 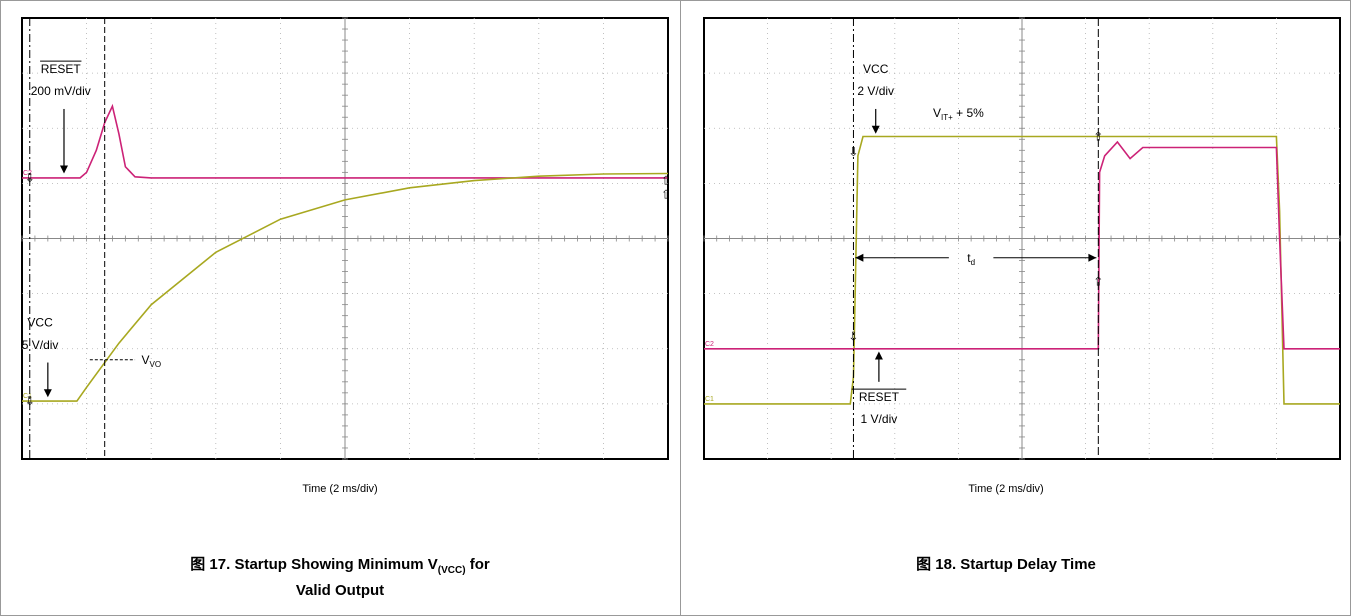 What do you see at coordinates (156, 364) in the screenshot?
I see `vvo-sub: VO` at bounding box center [156, 364].